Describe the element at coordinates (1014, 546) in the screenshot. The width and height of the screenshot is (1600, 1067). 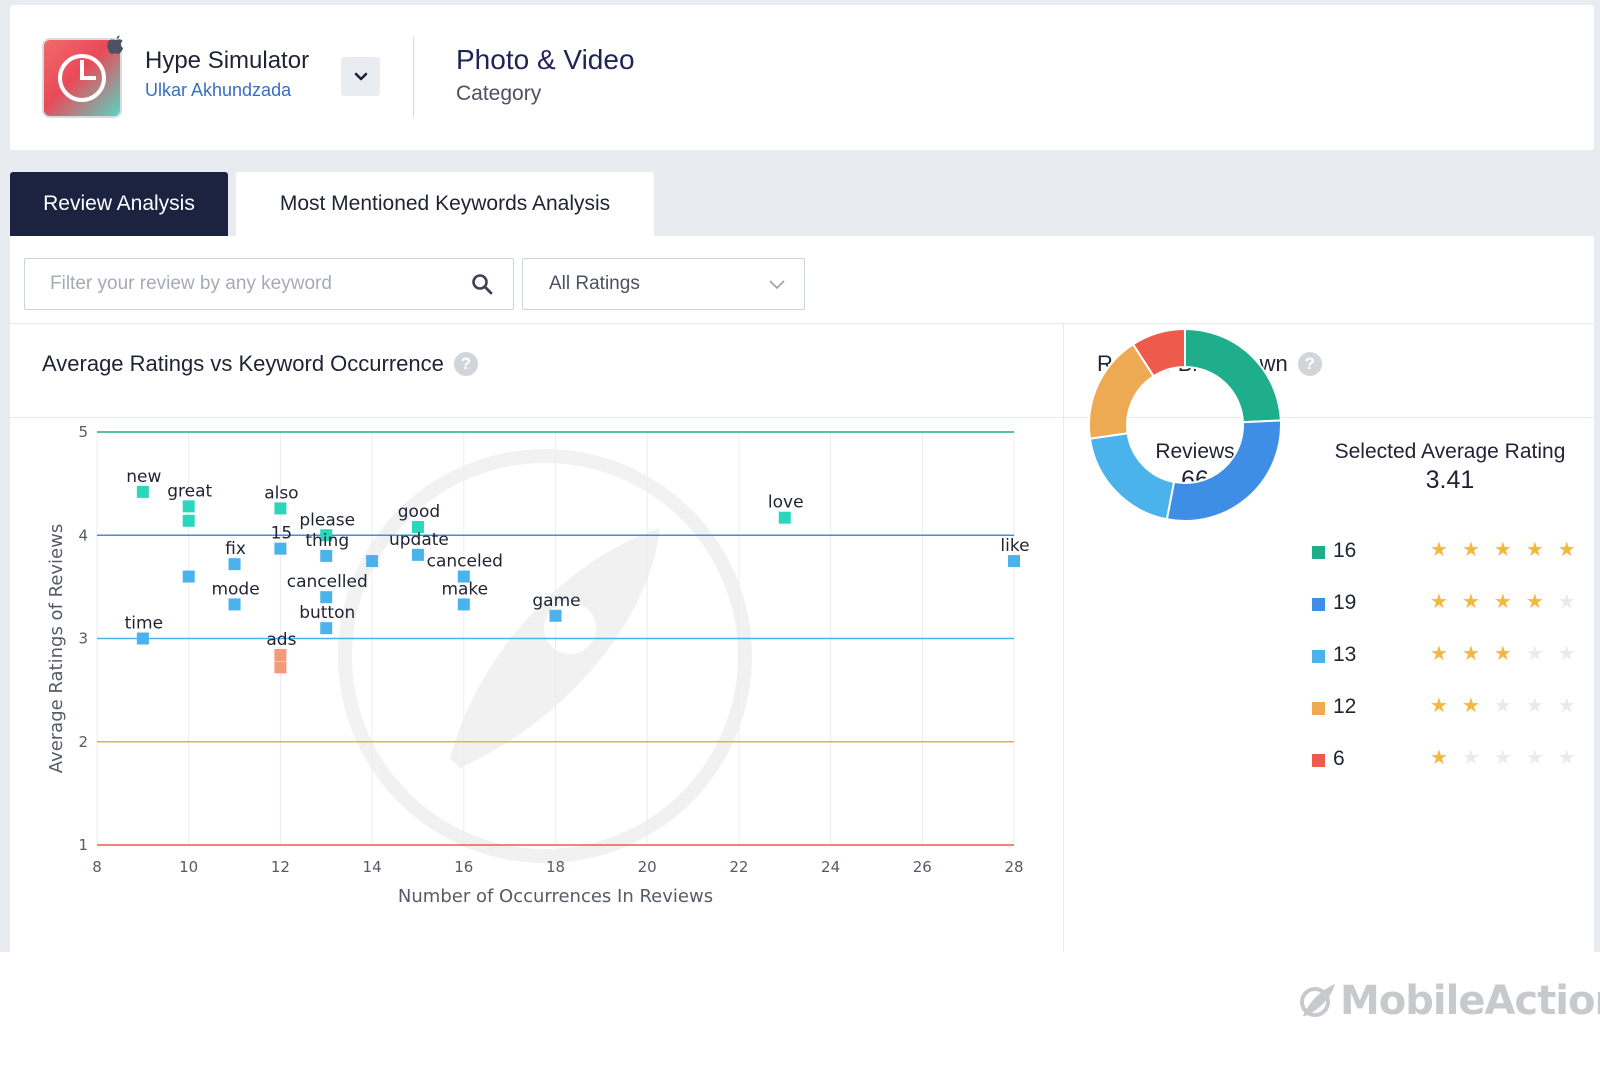
I see `point-label: like` at that location.